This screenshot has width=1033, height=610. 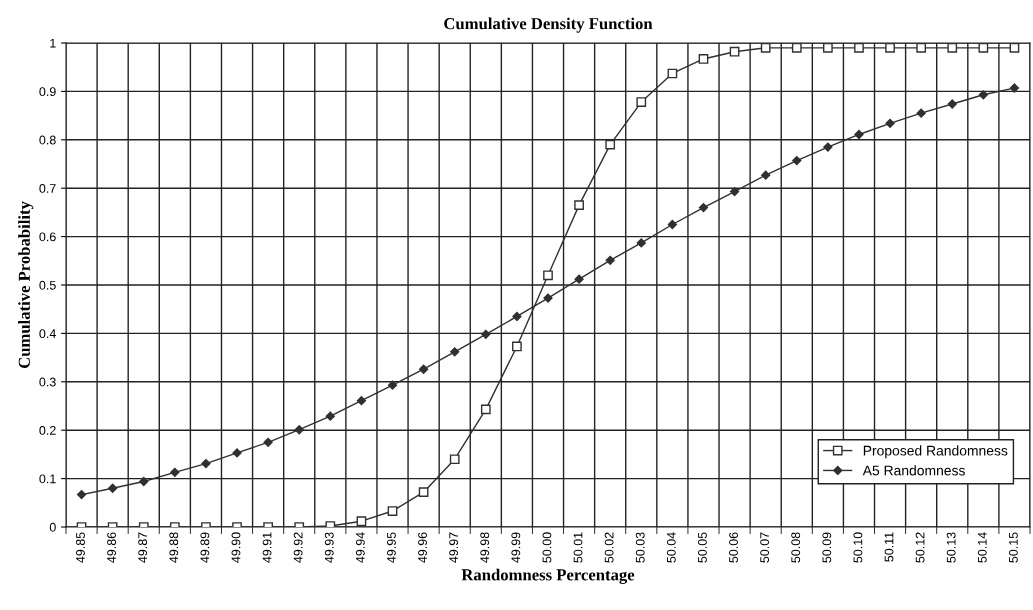 What do you see at coordinates (671, 547) in the screenshot?
I see `x-tick-label: 50.04` at bounding box center [671, 547].